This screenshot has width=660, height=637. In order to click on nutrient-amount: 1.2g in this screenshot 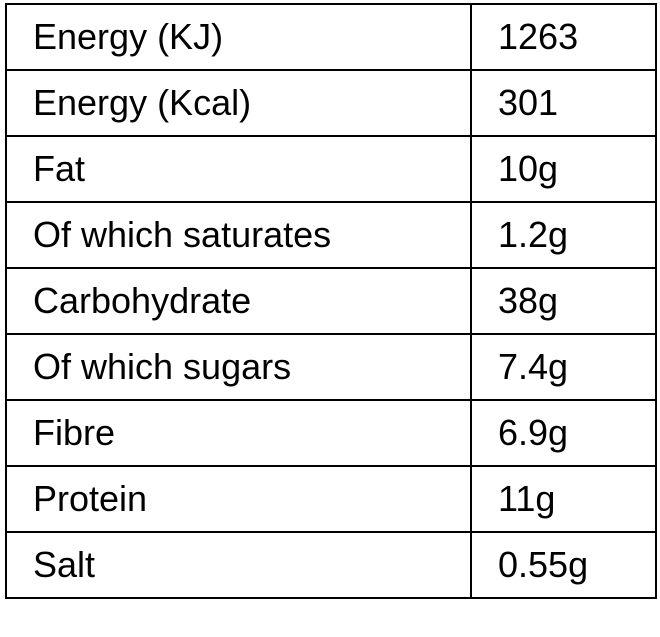, I will do `click(563, 235)`.